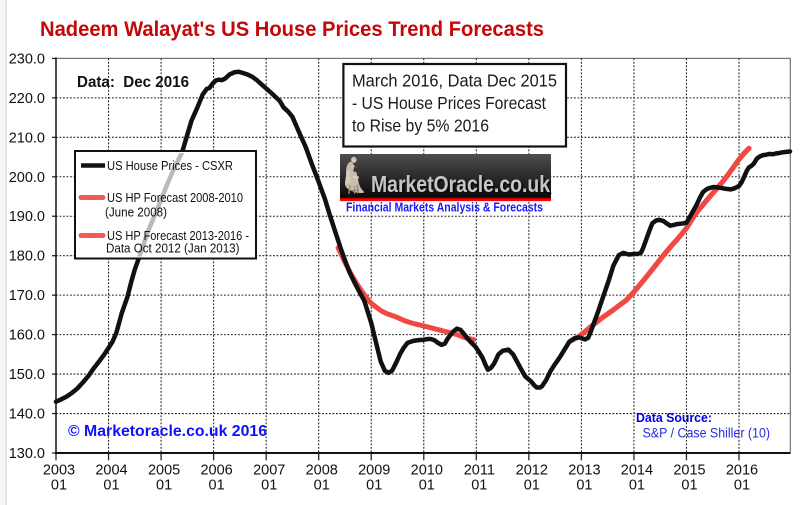 The width and height of the screenshot is (800, 505). I want to click on svg-text: S&P / Case Shiller (10), so click(707, 433).